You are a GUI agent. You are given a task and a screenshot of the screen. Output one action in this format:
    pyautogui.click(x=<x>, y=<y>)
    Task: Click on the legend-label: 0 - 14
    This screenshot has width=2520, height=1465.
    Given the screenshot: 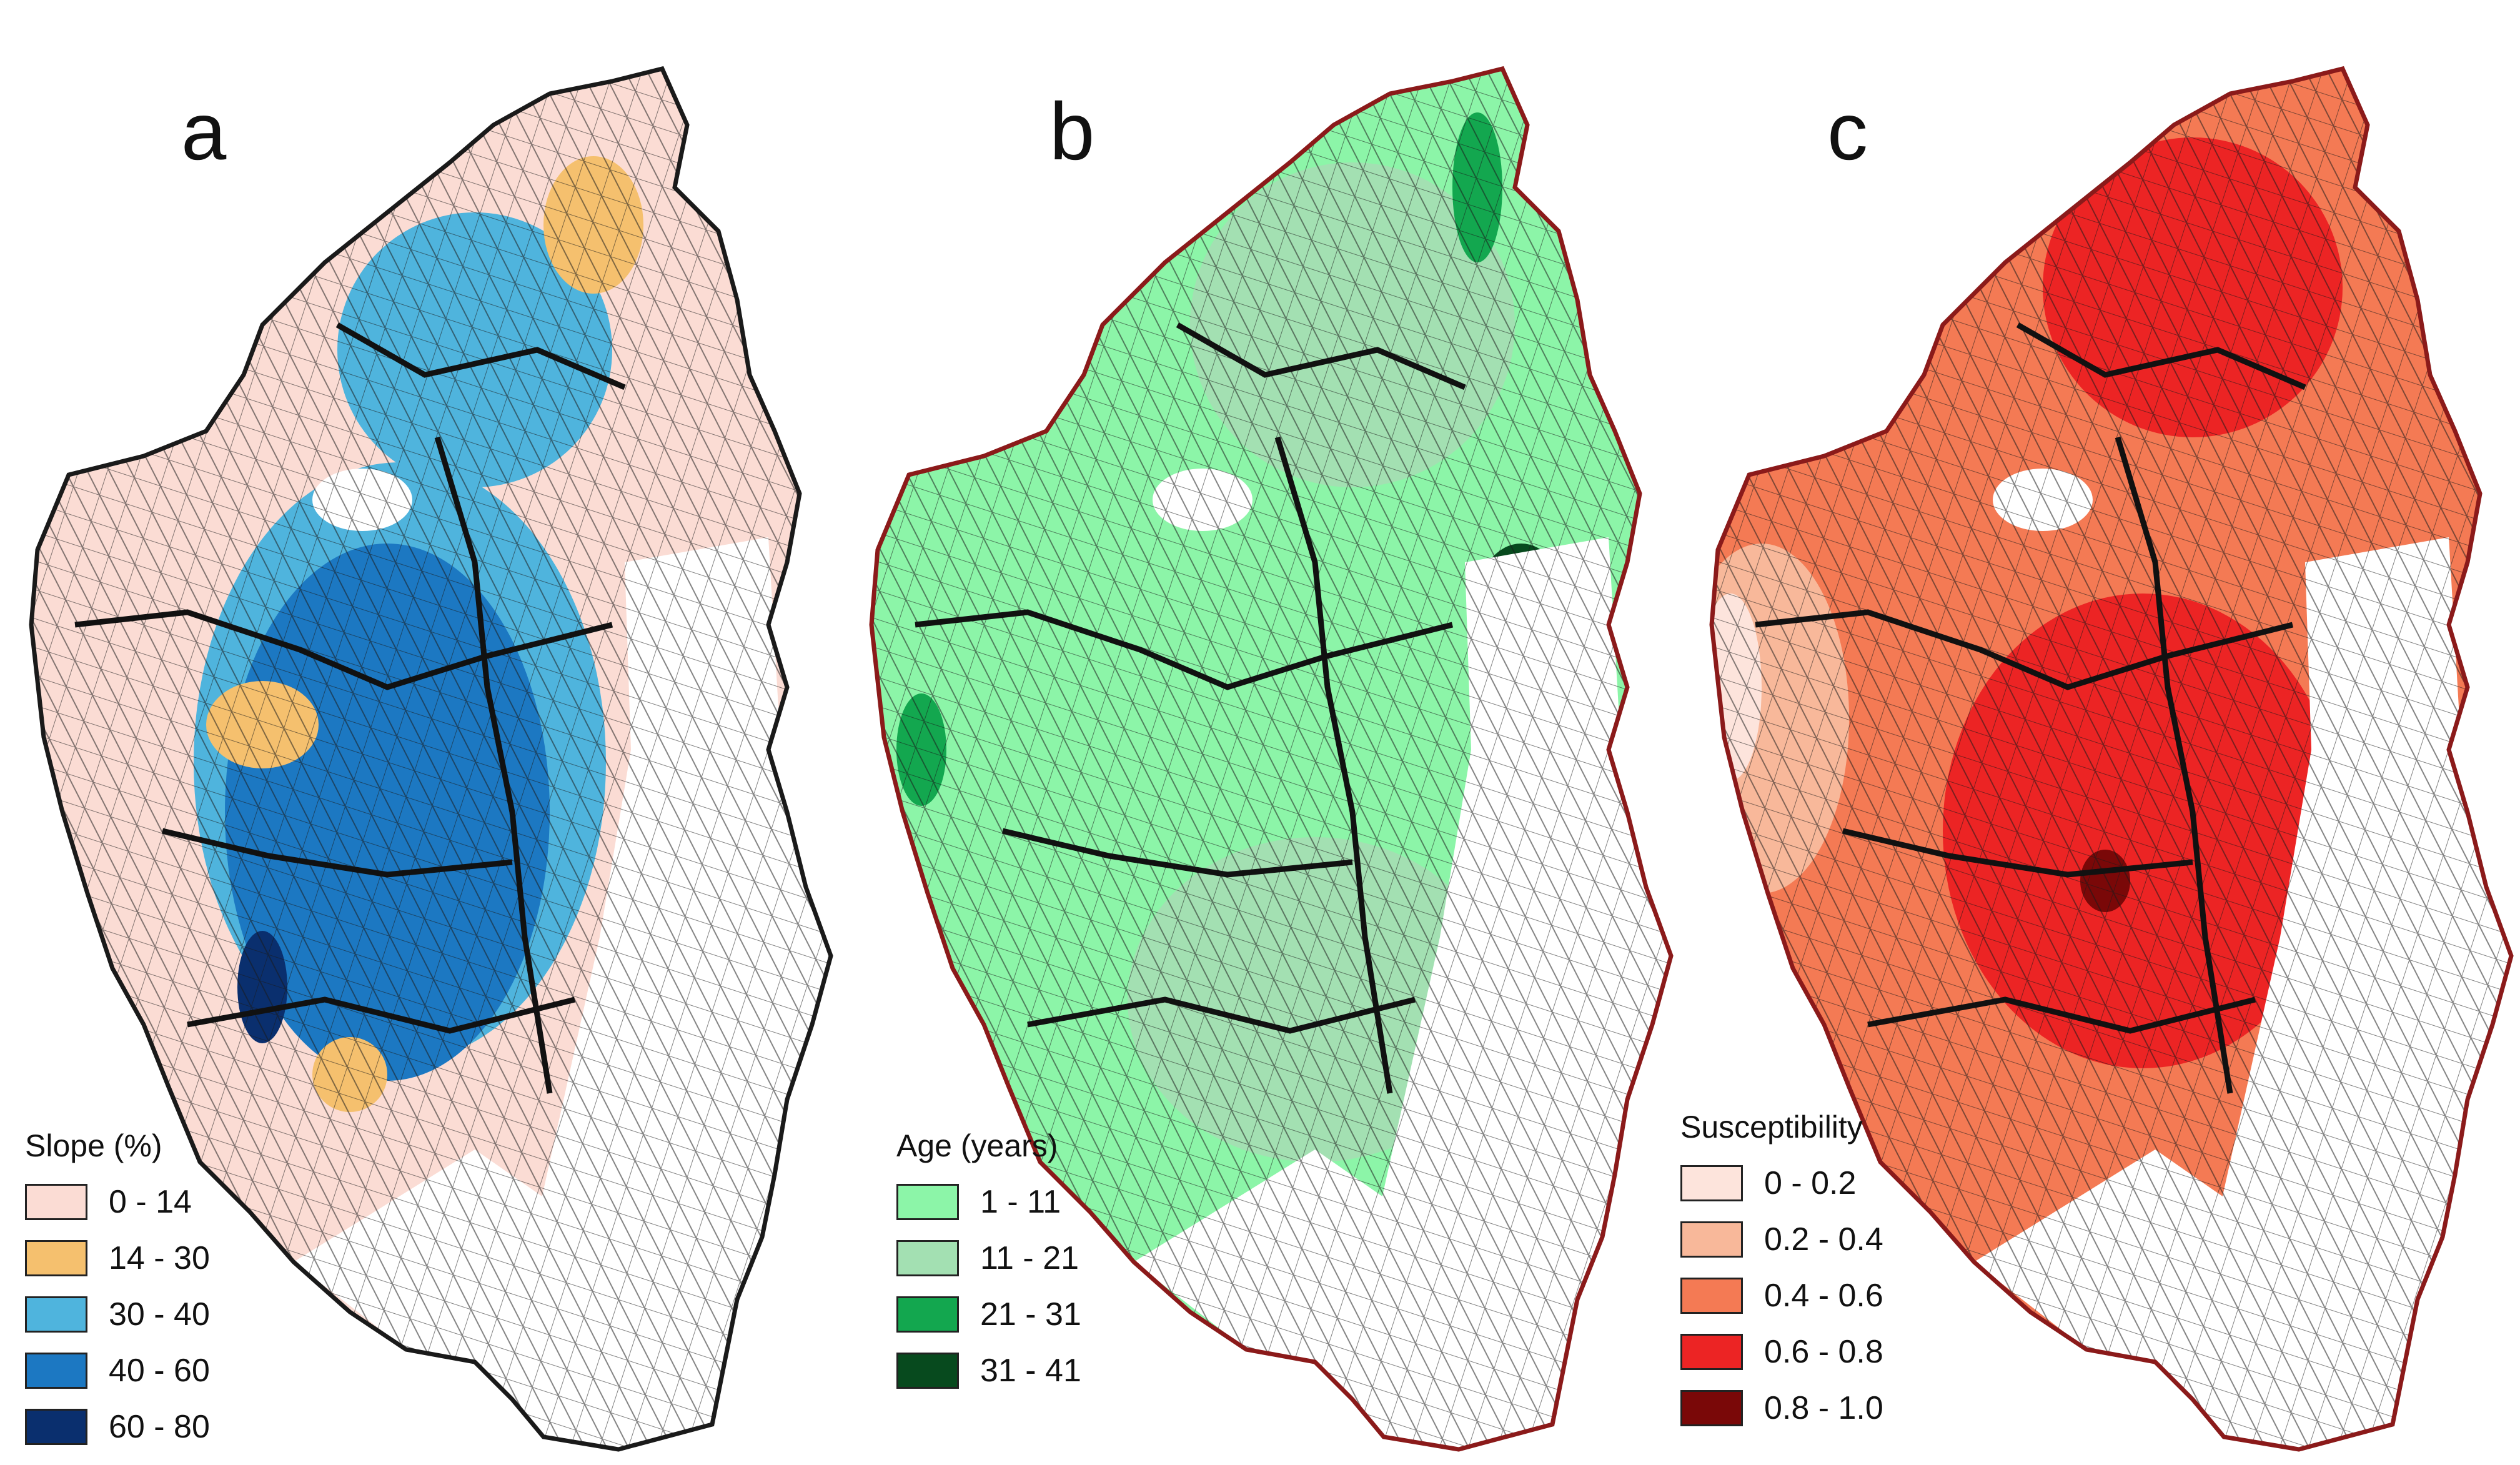 What is the action you would take?
    pyautogui.click(x=150, y=1202)
    